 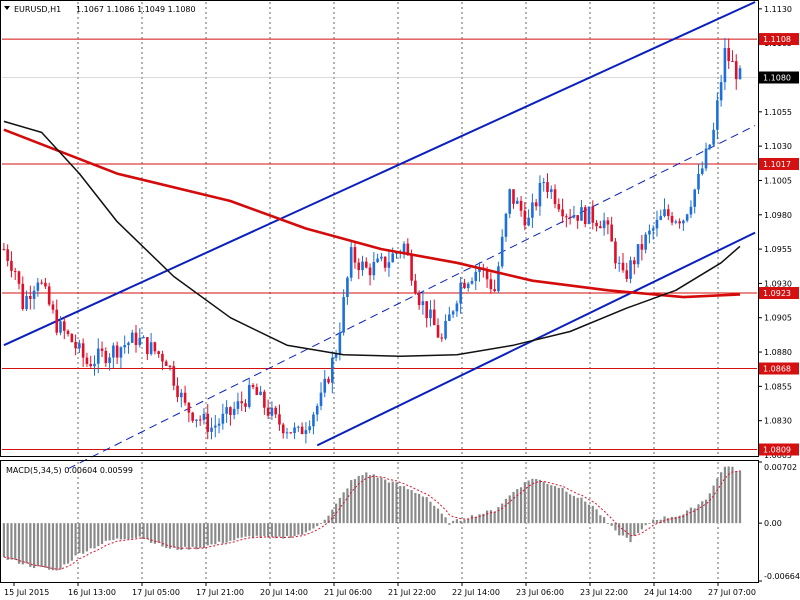 What do you see at coordinates (7, 8) in the screenshot?
I see `dropdown-arrow-icon` at bounding box center [7, 8].